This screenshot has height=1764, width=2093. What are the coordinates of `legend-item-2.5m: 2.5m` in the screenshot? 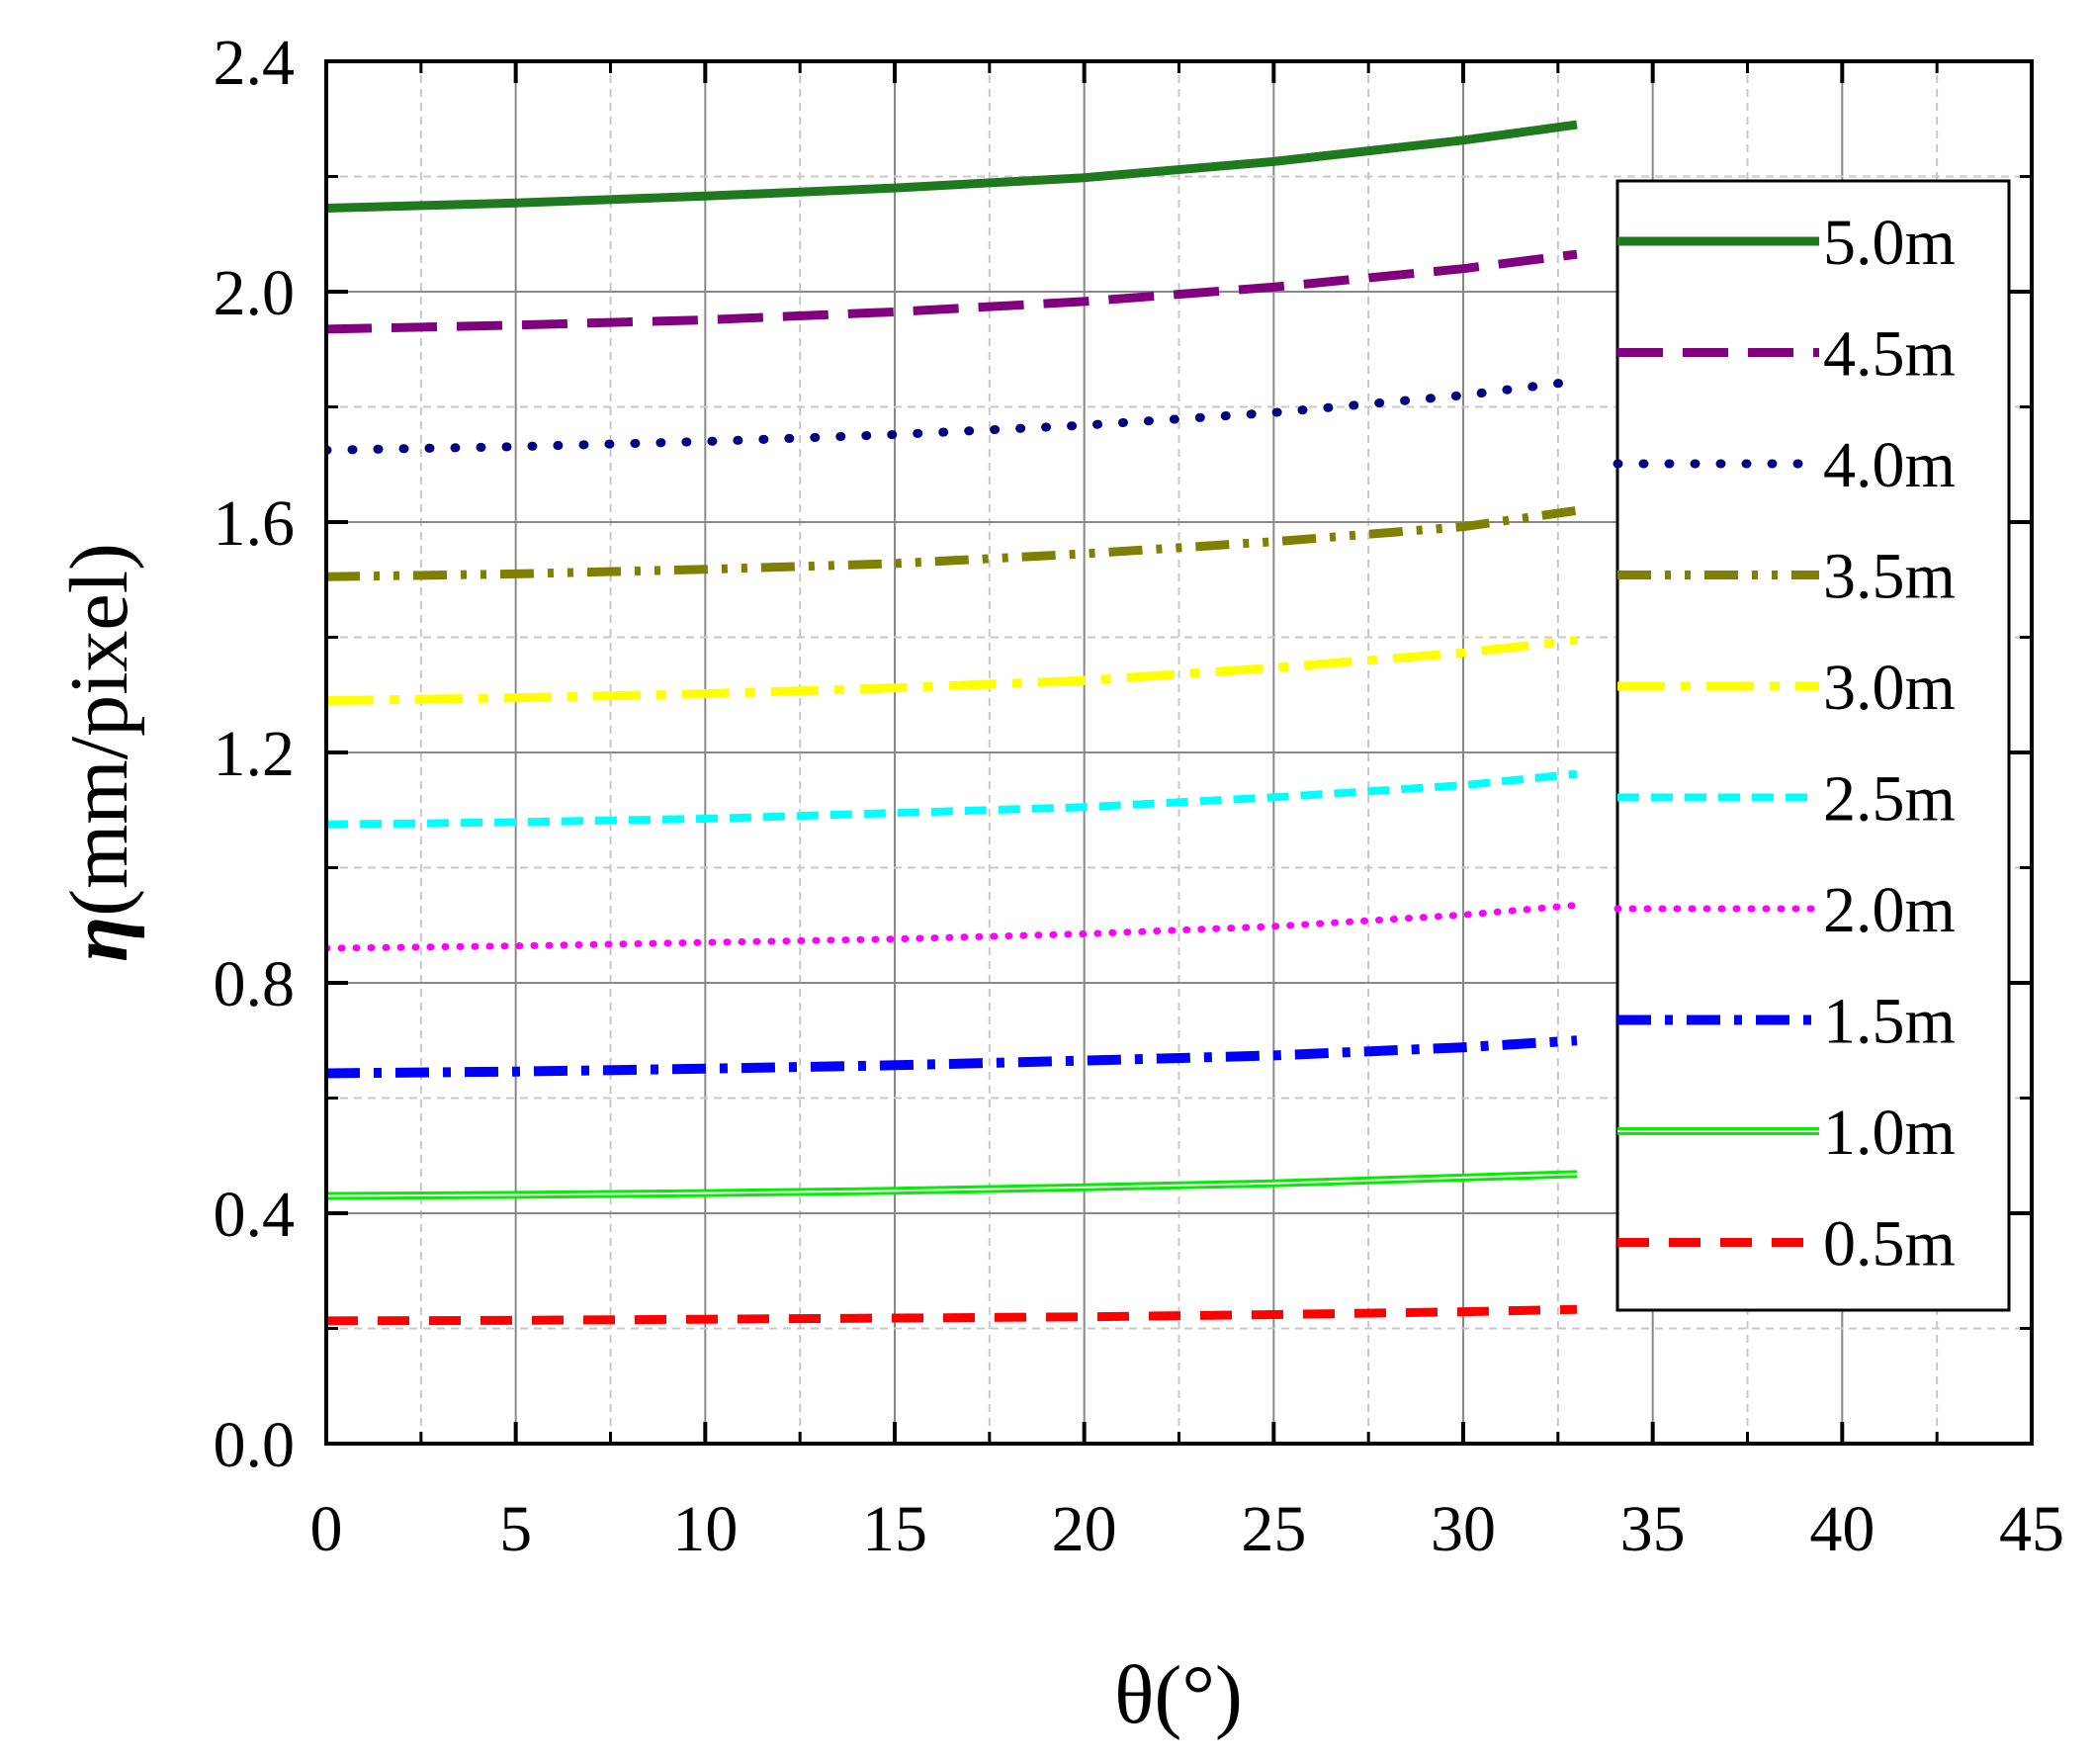 It's located at (1787, 800).